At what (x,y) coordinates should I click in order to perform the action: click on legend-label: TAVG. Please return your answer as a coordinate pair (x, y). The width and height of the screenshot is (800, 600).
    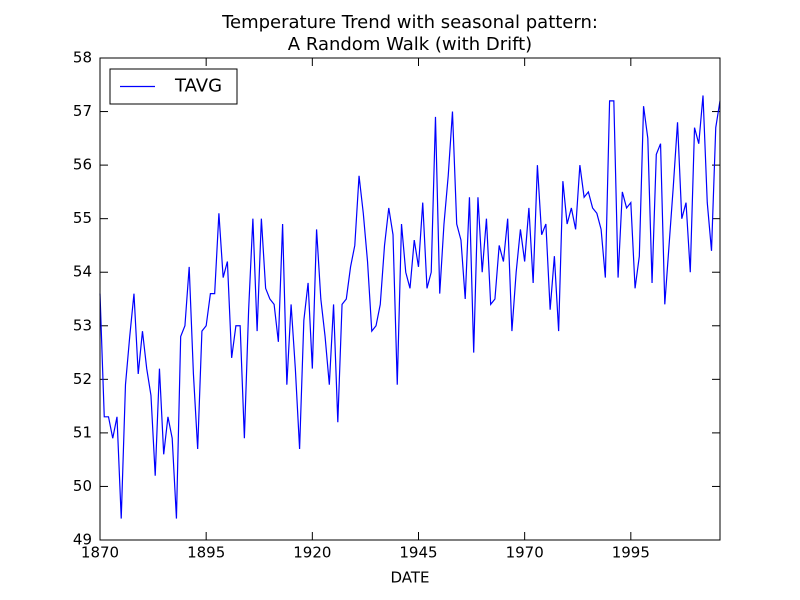
    Looking at the image, I should click on (198, 86).